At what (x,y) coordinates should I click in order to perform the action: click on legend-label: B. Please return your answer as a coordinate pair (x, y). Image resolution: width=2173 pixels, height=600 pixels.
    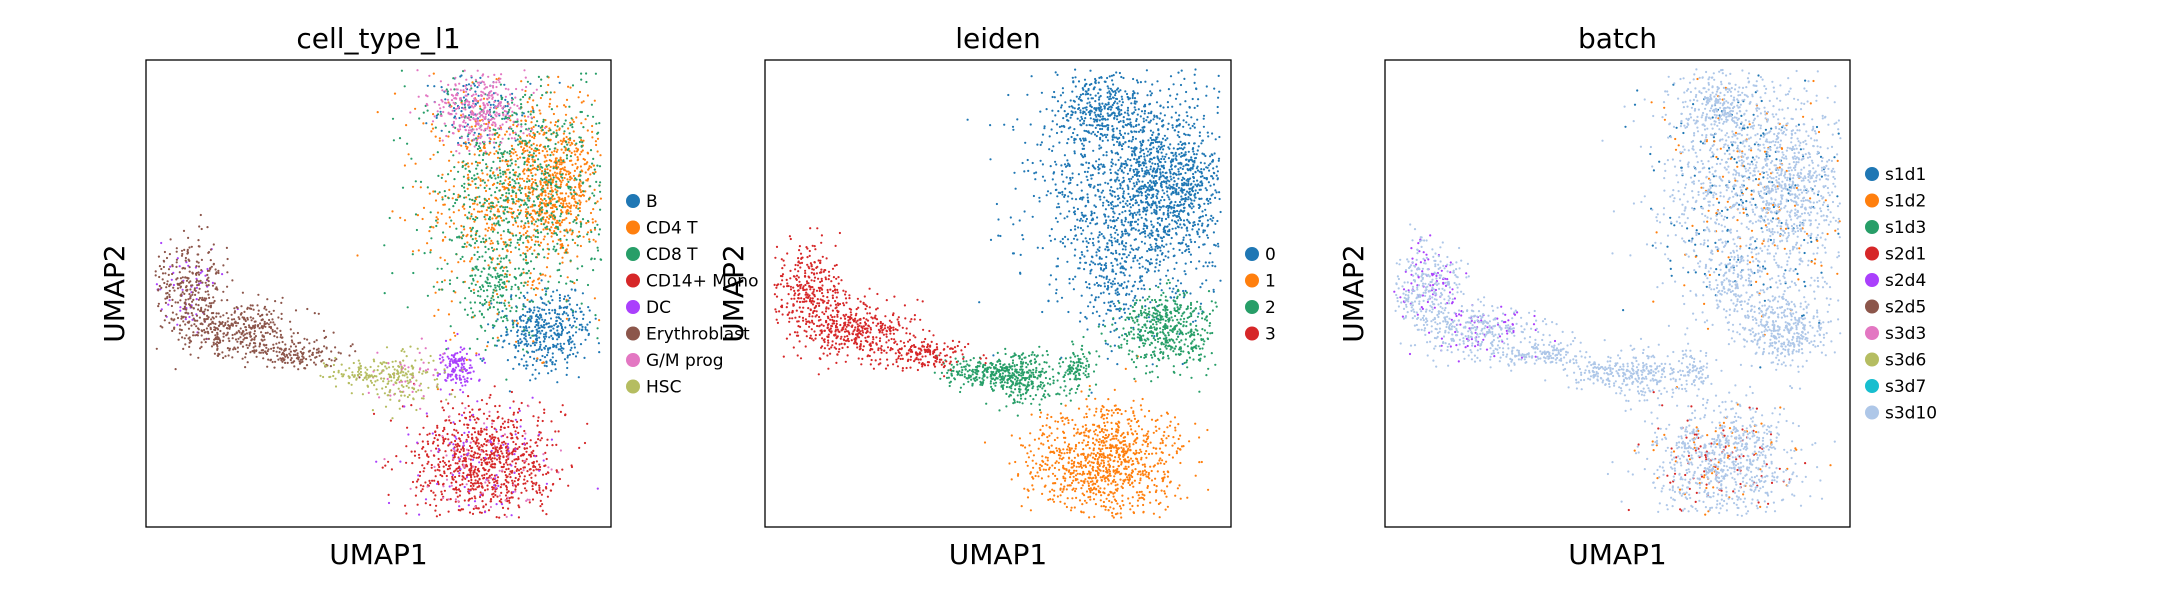
    Looking at the image, I should click on (652, 202).